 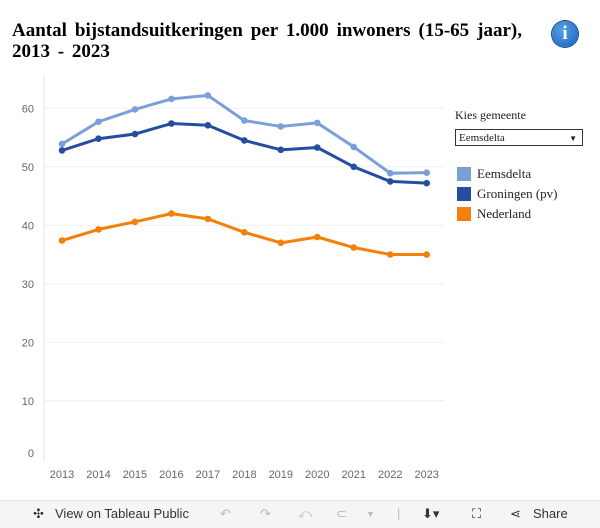 What do you see at coordinates (171, 475) in the screenshot?
I see `x-tick-label: 2016` at bounding box center [171, 475].